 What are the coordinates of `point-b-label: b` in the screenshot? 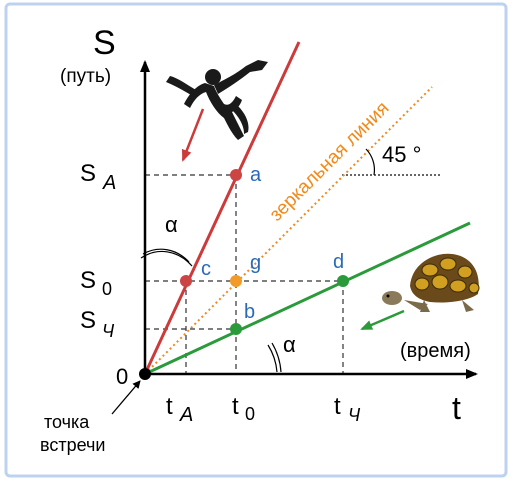 It's located at (249, 312).